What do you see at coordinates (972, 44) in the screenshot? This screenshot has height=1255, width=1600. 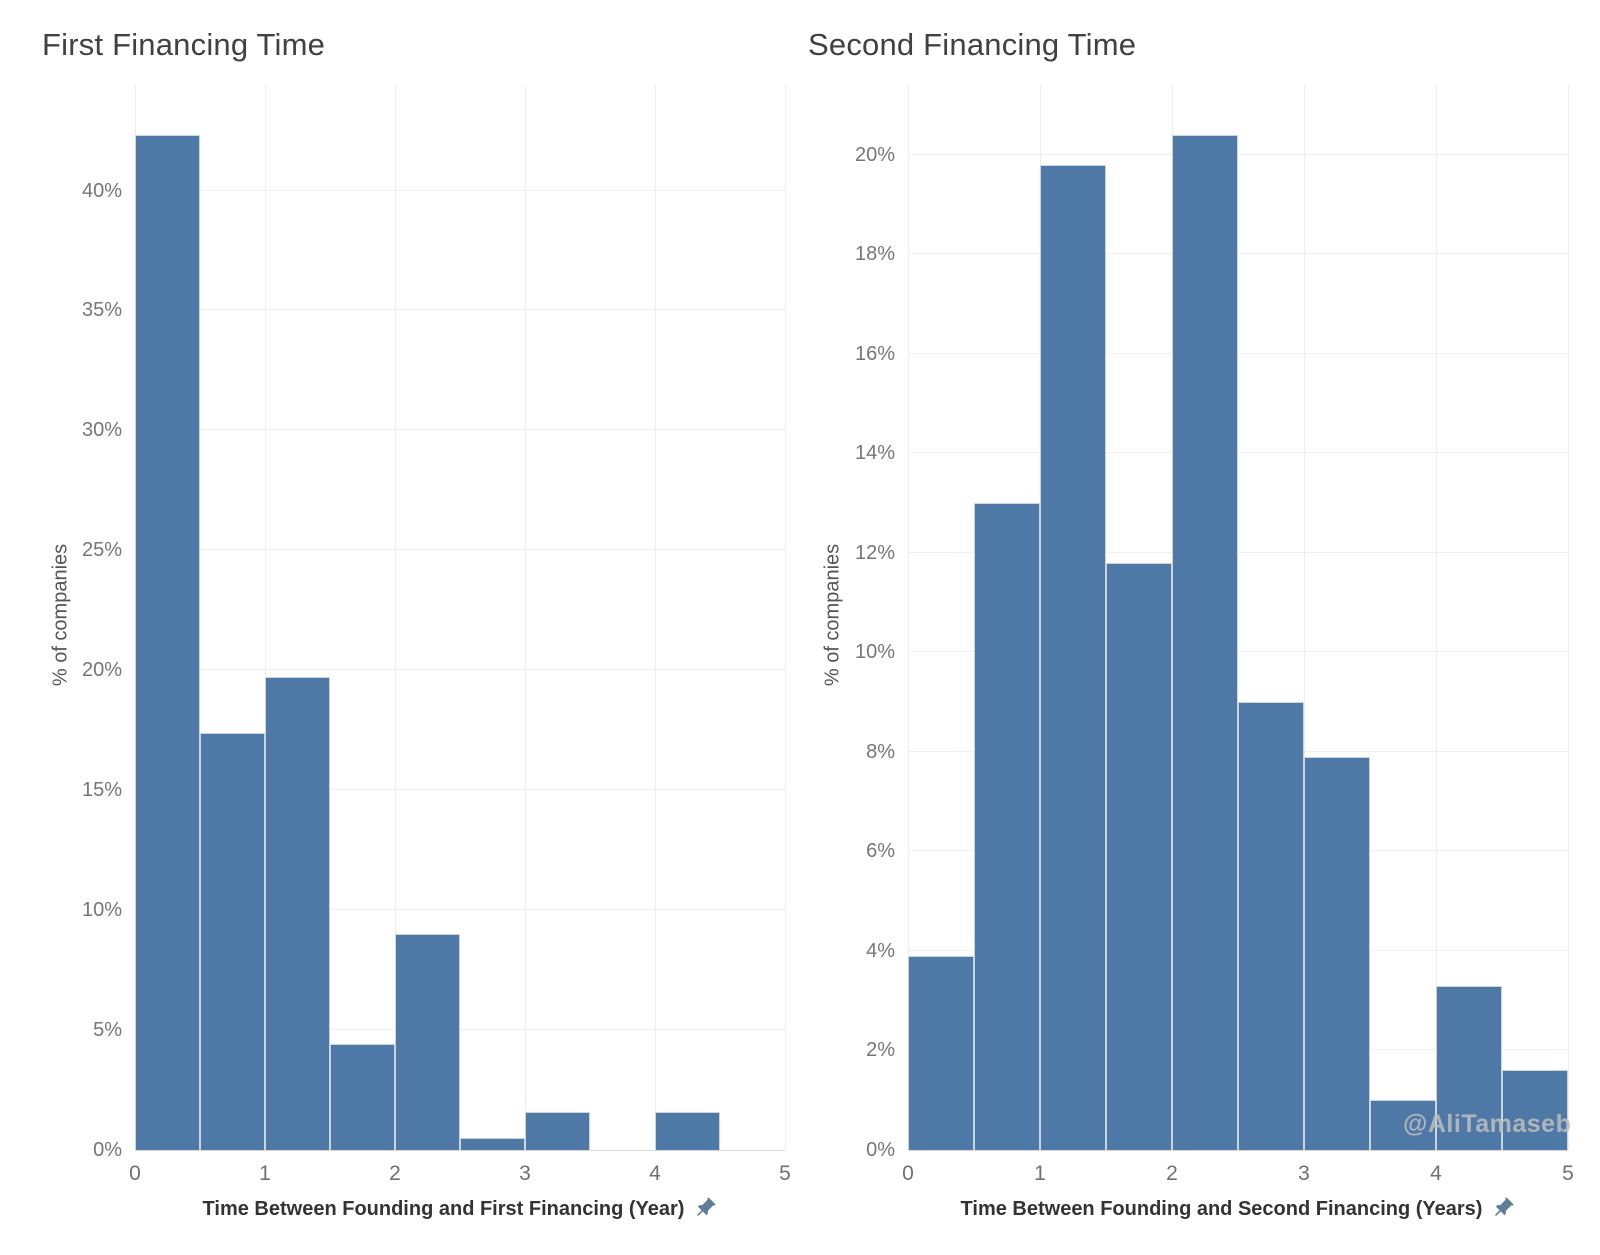 I see `chart-title-second-financing: Second Financing Time` at bounding box center [972, 44].